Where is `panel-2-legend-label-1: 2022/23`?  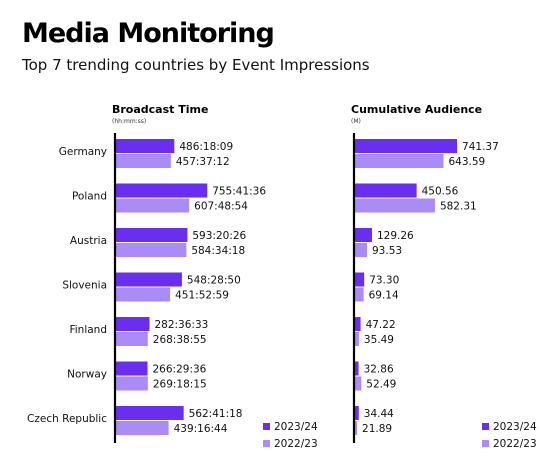
panel-2-legend-label-1: 2022/23 is located at coordinates (515, 444).